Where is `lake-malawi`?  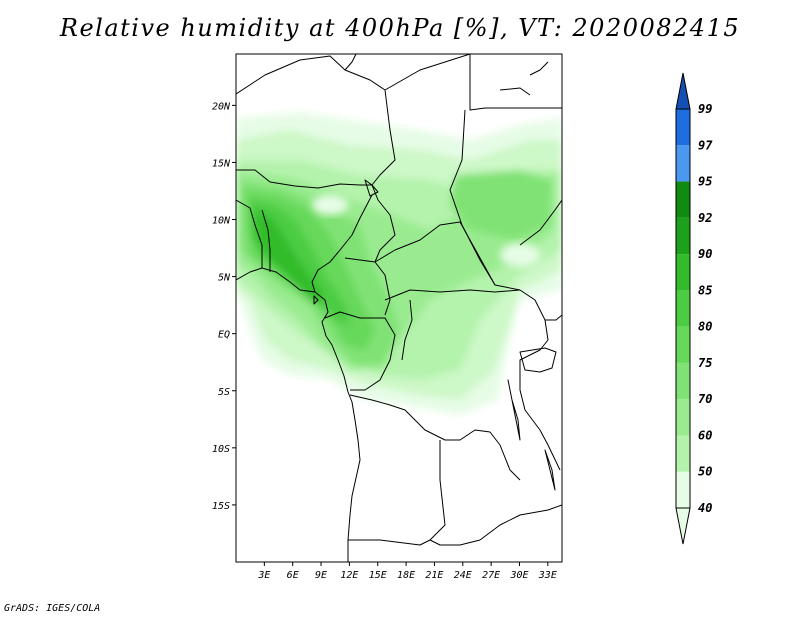
lake-malawi is located at coordinates (550, 470).